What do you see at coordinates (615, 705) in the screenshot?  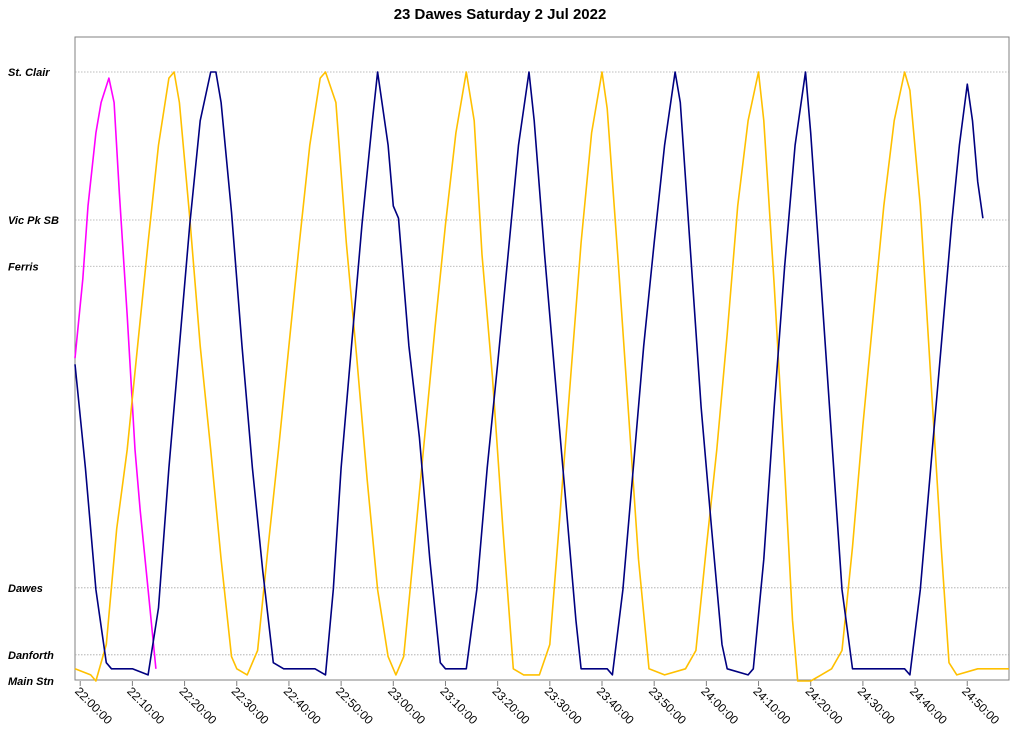 I see `x-tick-label: 23:40:00` at bounding box center [615, 705].